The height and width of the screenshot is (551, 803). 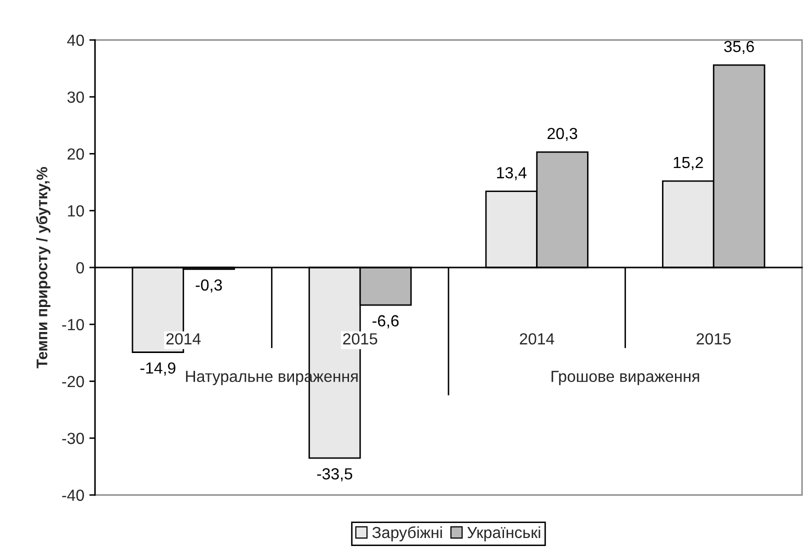 What do you see at coordinates (739, 47) in the screenshot?
I see `data-label: 35,6` at bounding box center [739, 47].